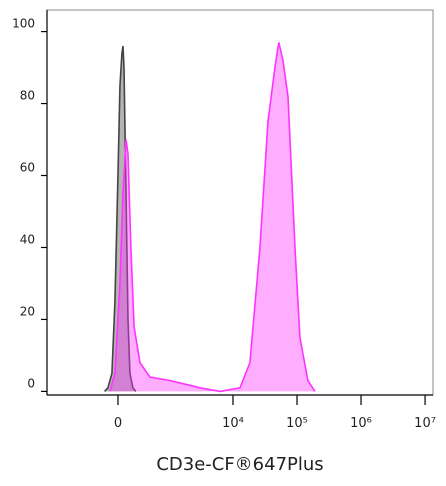 Image resolution: width=446 pixels, height=486 pixels. What do you see at coordinates (425, 423) in the screenshot?
I see `x-tick-label: 10⁷` at bounding box center [425, 423].